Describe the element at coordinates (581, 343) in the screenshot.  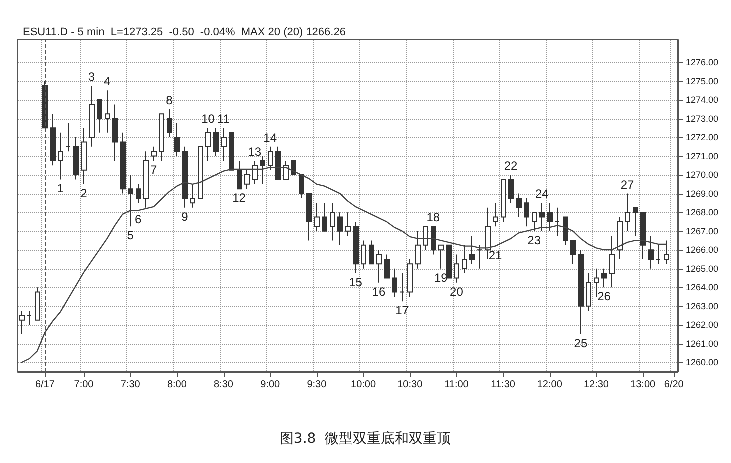
I see `text: 25` at that location.